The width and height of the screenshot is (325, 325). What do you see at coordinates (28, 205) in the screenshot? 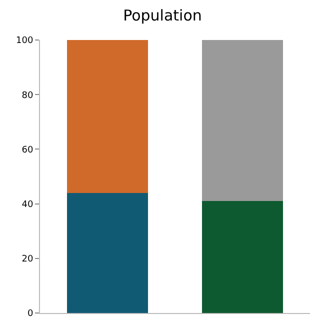
I see `y-tick-label: 40` at bounding box center [28, 205].